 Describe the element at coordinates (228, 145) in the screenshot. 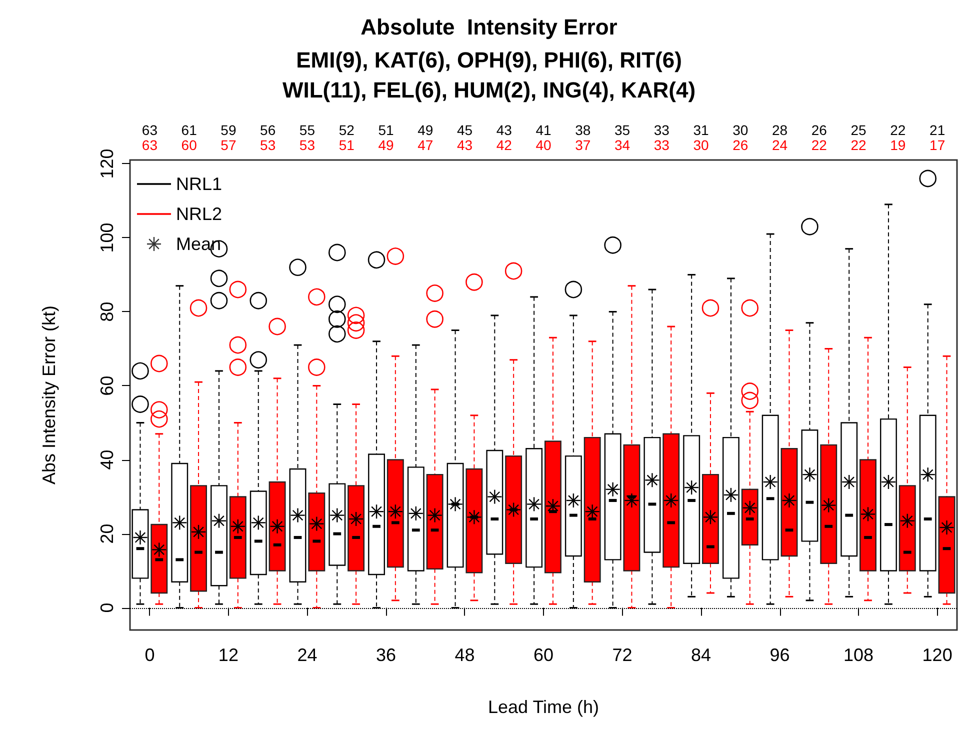

I see `text: 57` at that location.